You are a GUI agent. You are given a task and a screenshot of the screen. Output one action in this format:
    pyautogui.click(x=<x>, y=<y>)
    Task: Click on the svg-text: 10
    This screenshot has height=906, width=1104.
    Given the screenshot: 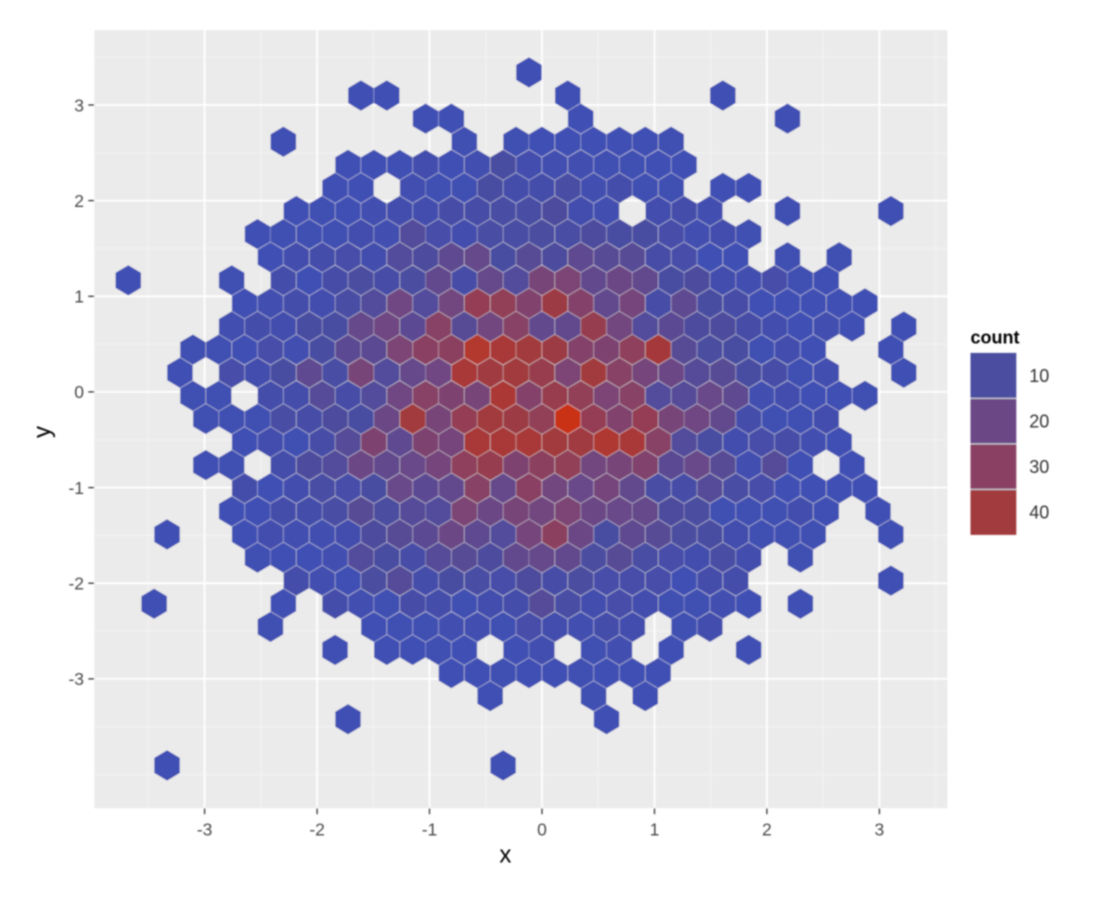 What is the action you would take?
    pyautogui.click(x=1039, y=376)
    